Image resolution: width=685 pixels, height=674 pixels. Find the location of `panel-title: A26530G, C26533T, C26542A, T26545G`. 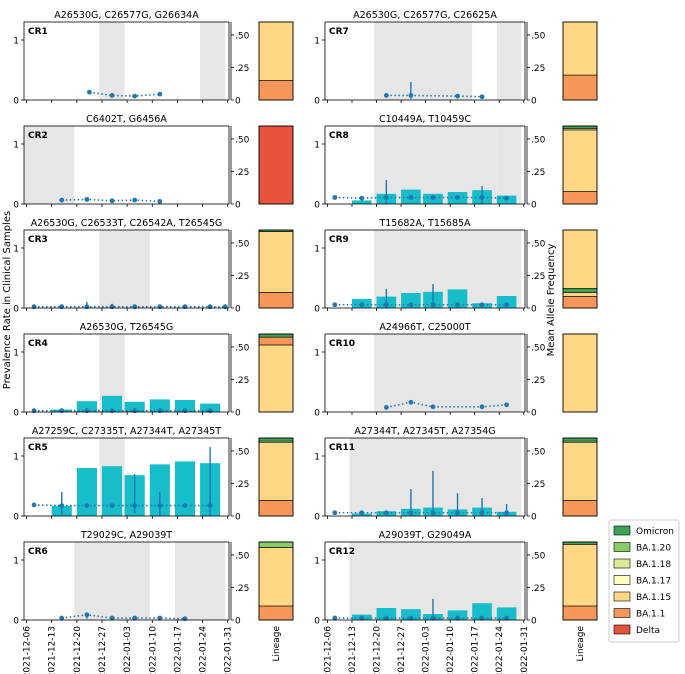

panel-title: A26530G, C26533T, C26542A, T26545G is located at coordinates (127, 223).